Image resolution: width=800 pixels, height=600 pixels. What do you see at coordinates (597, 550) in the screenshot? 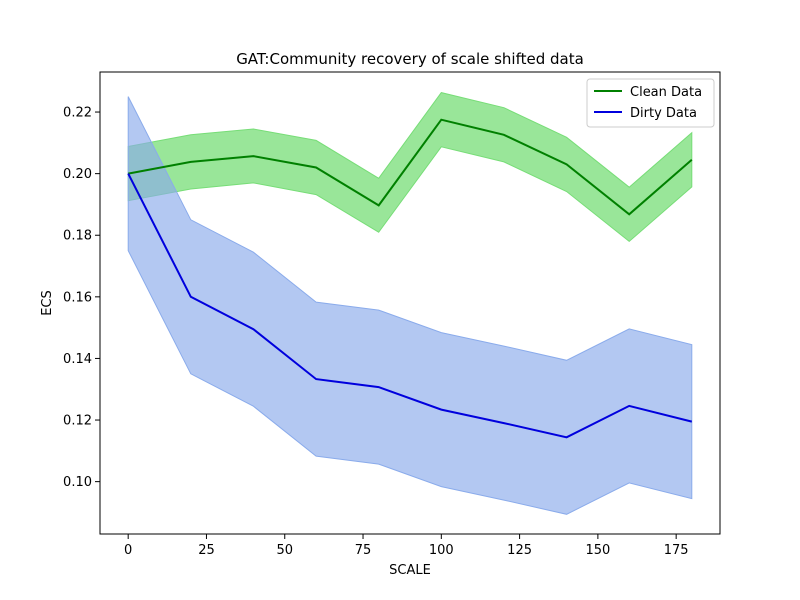
I see `x-tick-label: 150` at bounding box center [597, 550].